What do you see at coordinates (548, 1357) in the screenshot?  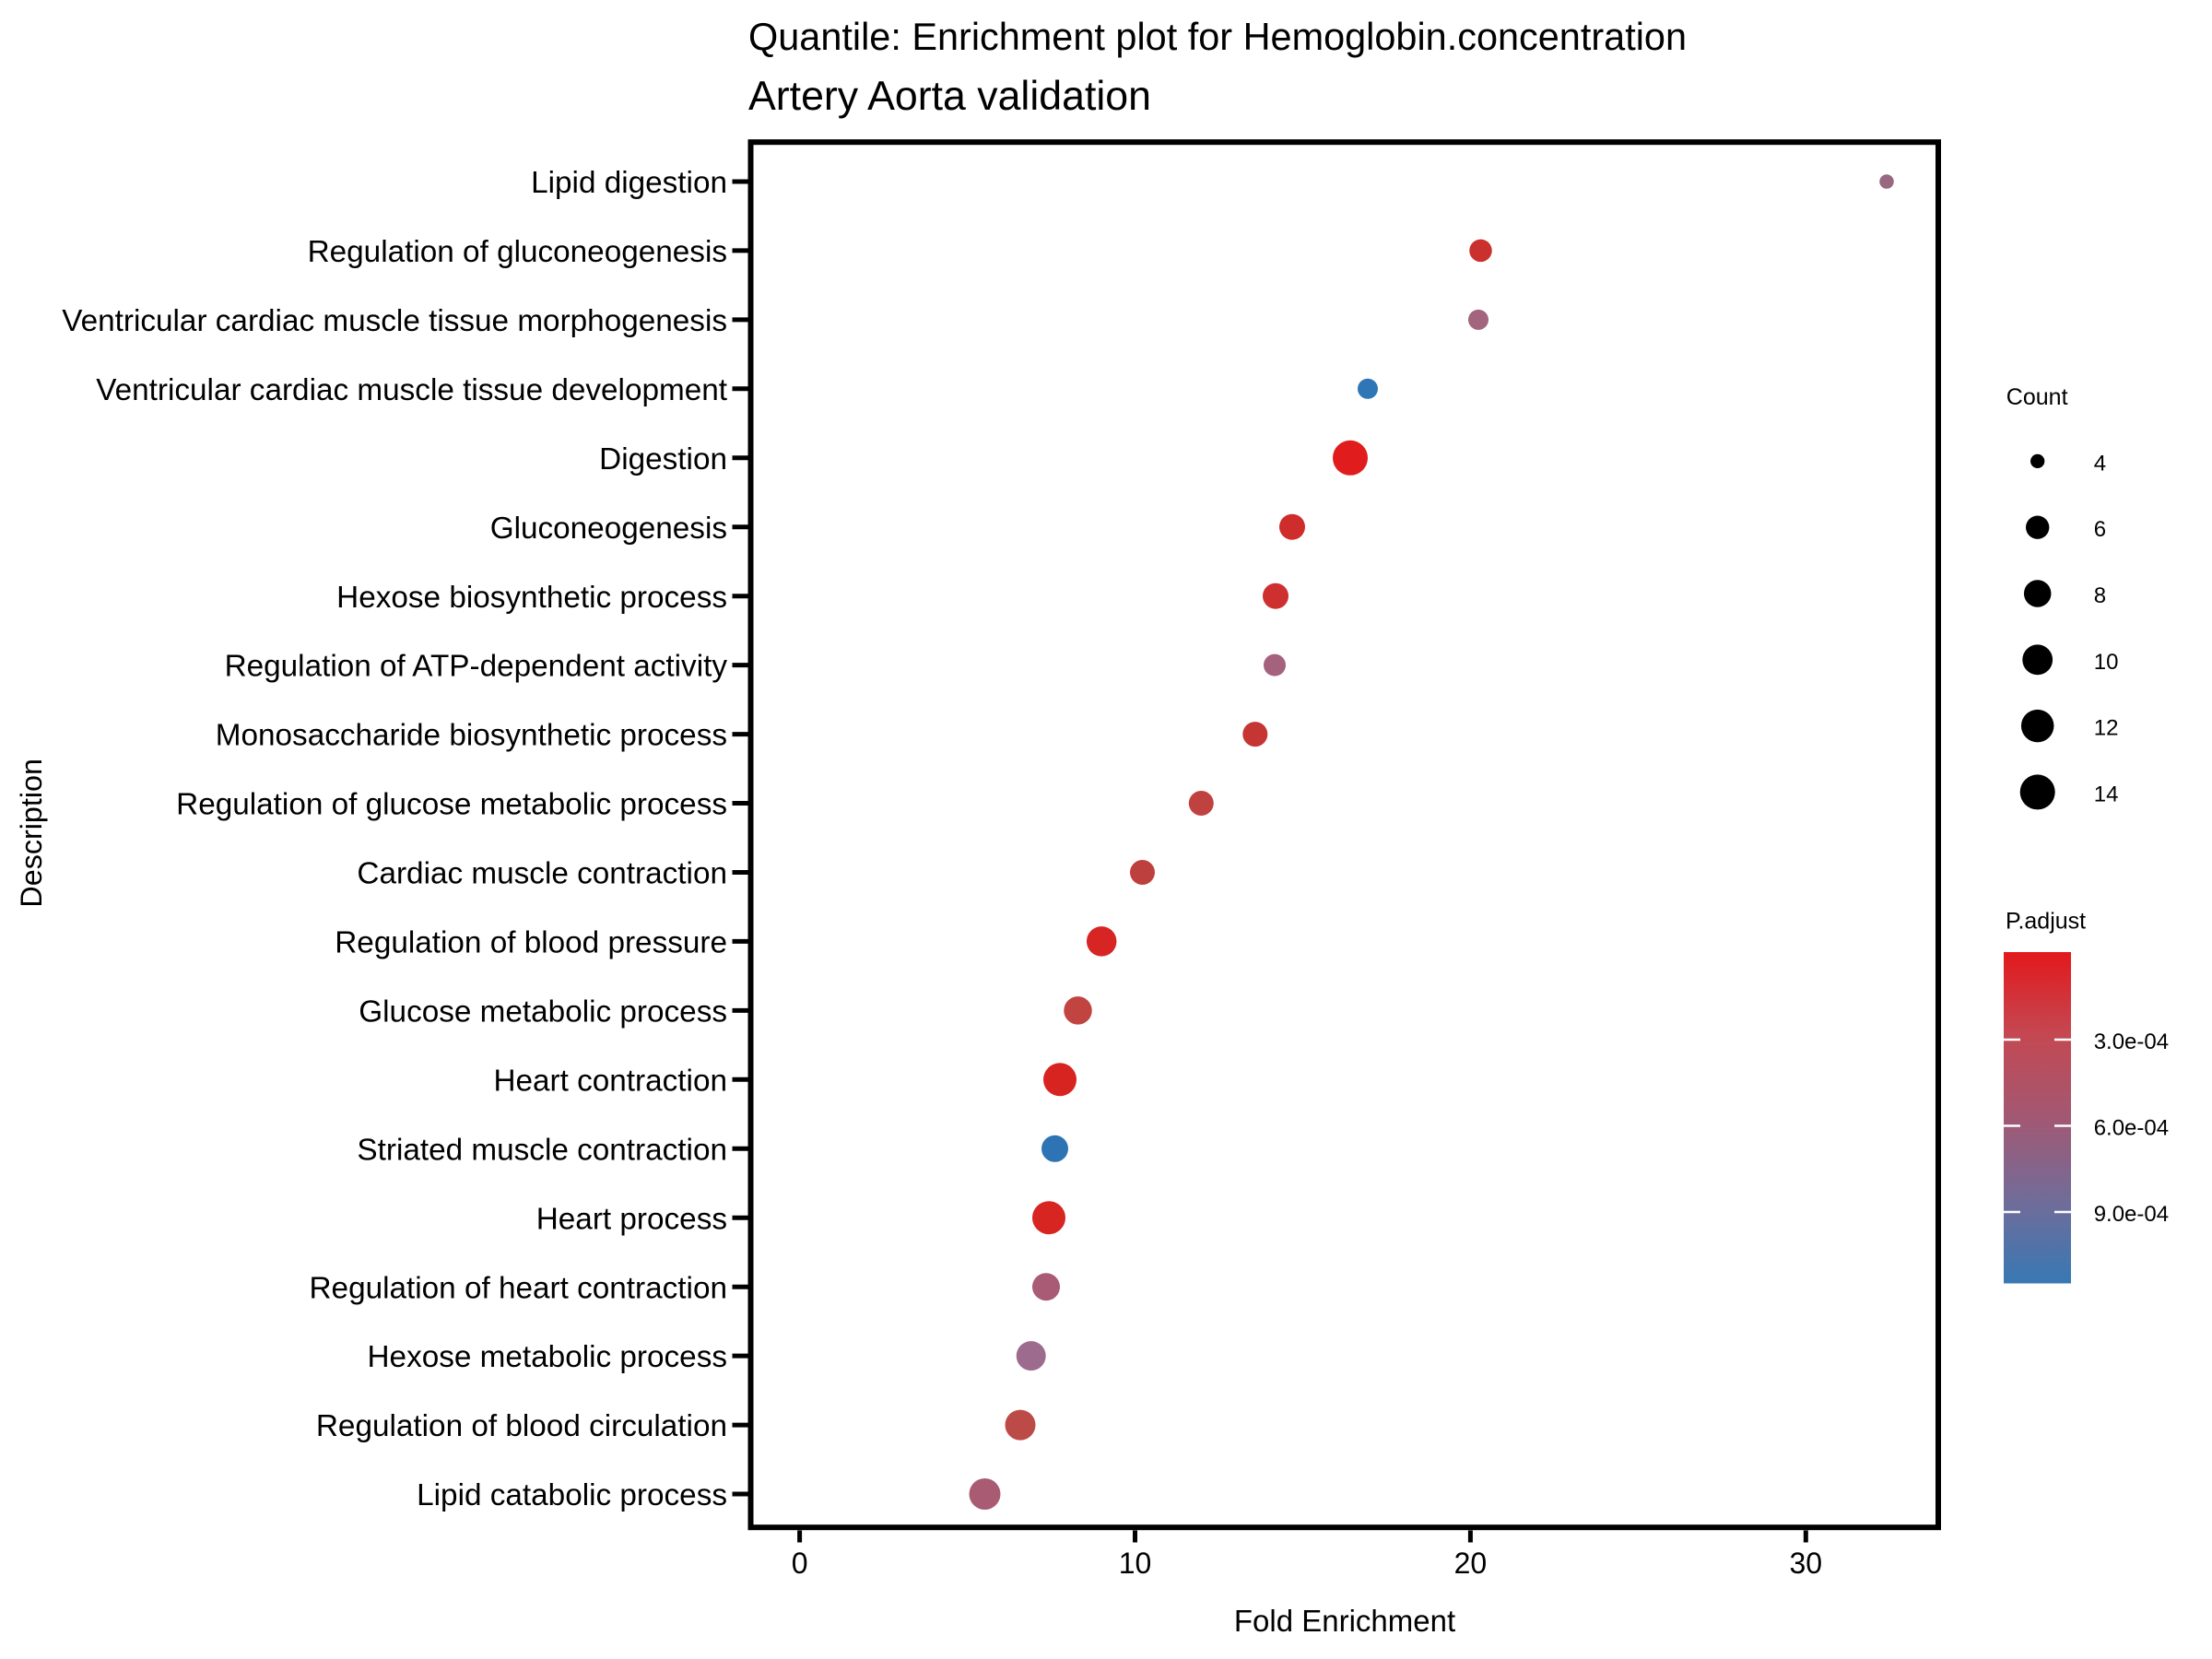 I see `svg-text: Hexose metabolic process` at bounding box center [548, 1357].